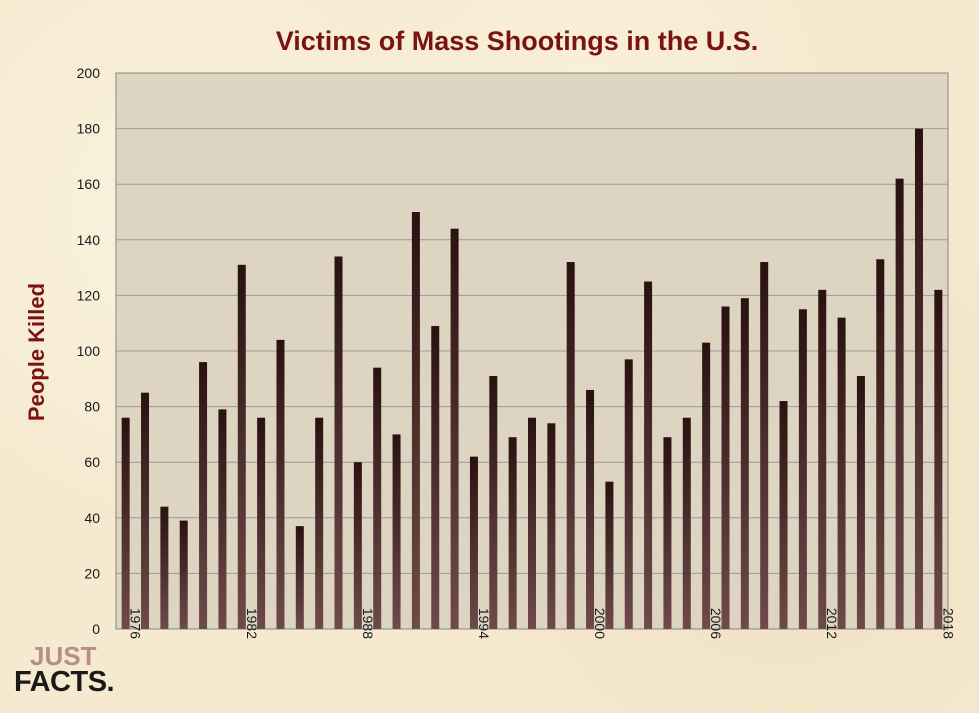  What do you see at coordinates (822, 459) in the screenshot?
I see `bar-2012` at bounding box center [822, 459].